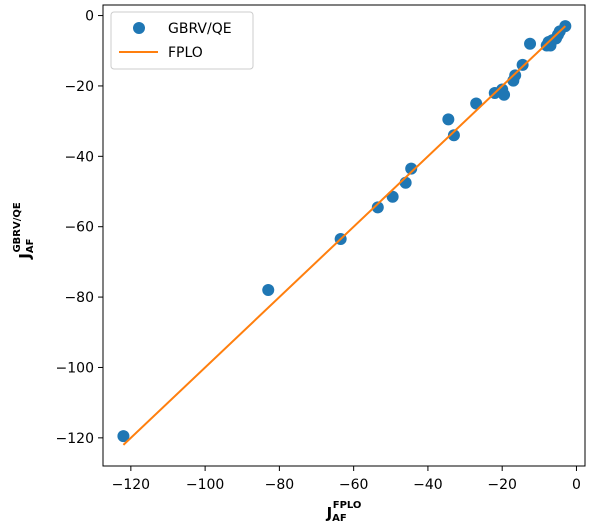 The width and height of the screenshot is (597, 524). Describe the element at coordinates (131, 485) in the screenshot. I see `x-tick-label: −120` at that location.